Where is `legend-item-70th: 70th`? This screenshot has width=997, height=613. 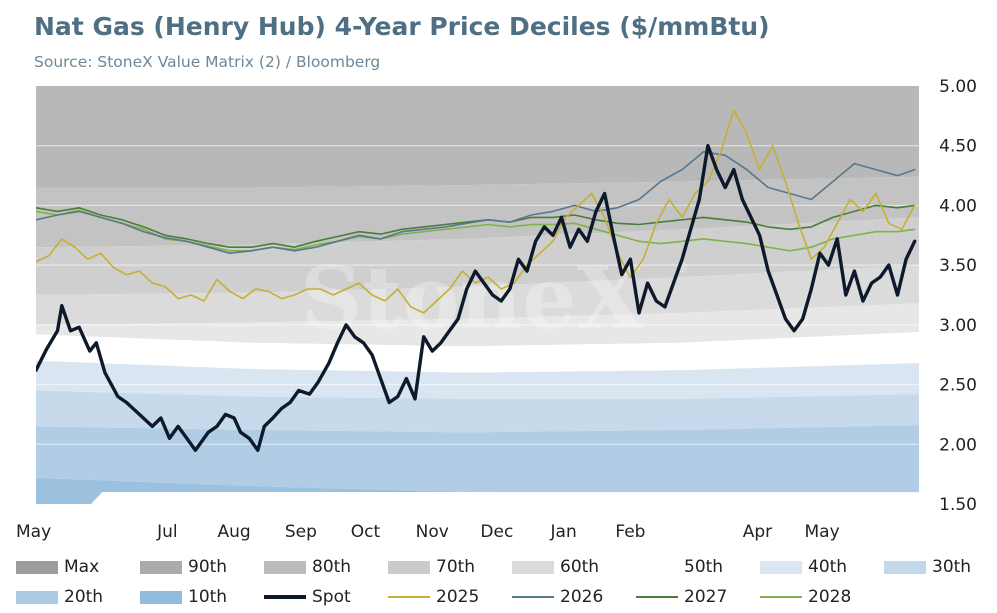 legend-item-70th: 70th is located at coordinates (450, 567).